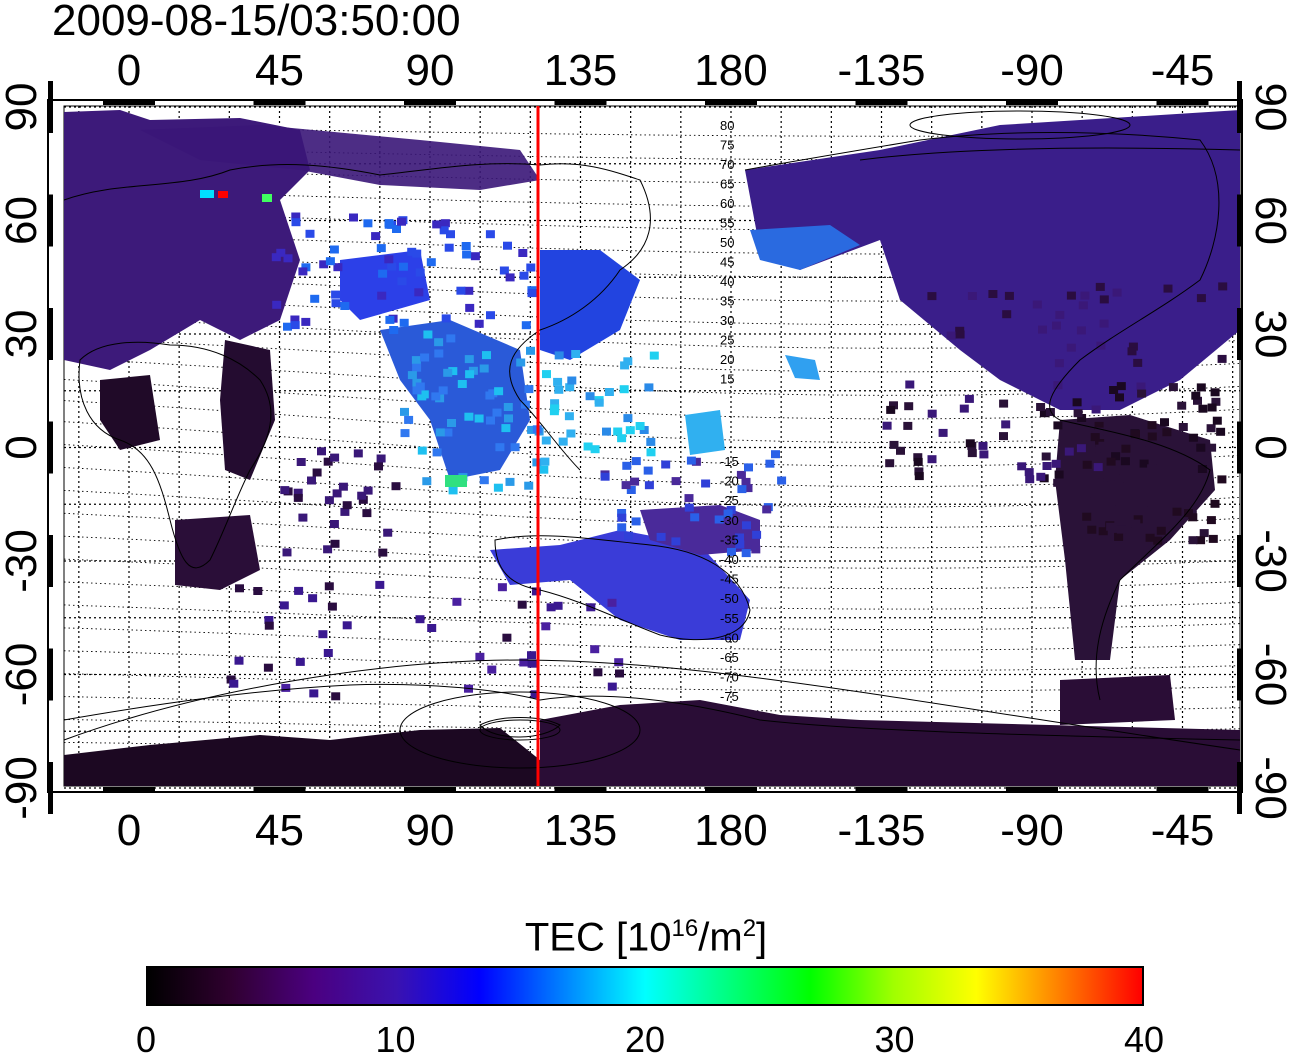 Image resolution: width=1292 pixels, height=1060 pixels. I want to click on tec-hotspot-cyan, so click(207, 194).